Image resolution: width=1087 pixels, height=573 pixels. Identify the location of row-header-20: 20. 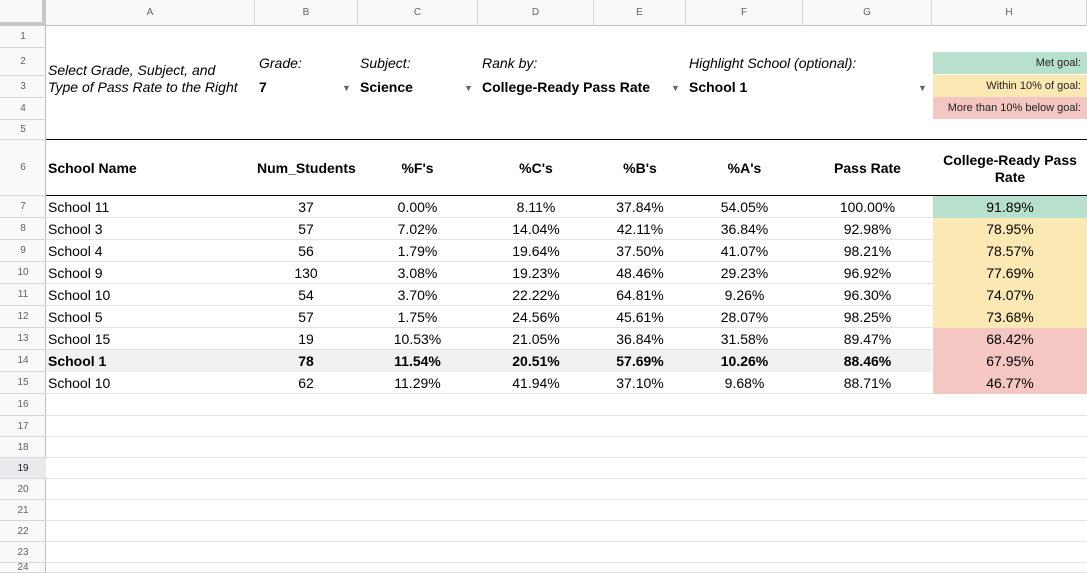
(23, 489).